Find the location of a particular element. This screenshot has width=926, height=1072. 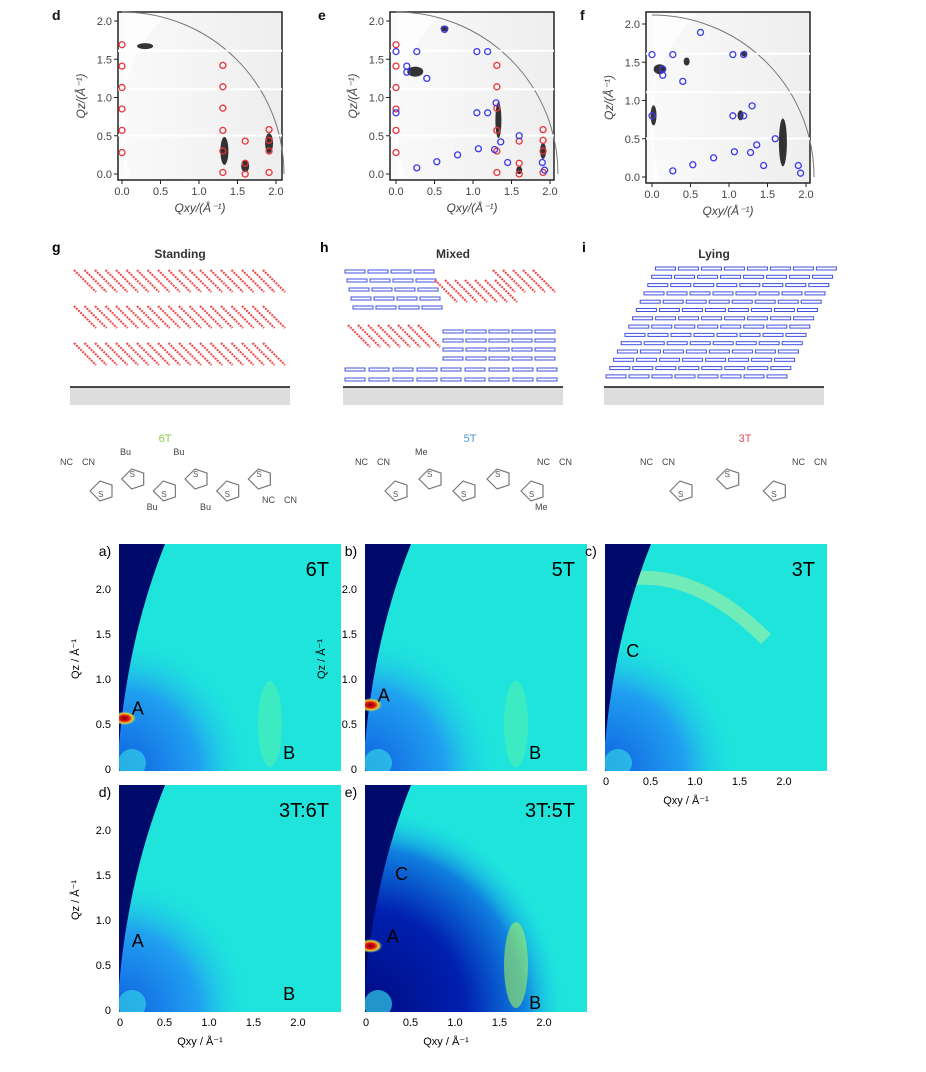

thiophene-ring is located at coordinates (464, 491).